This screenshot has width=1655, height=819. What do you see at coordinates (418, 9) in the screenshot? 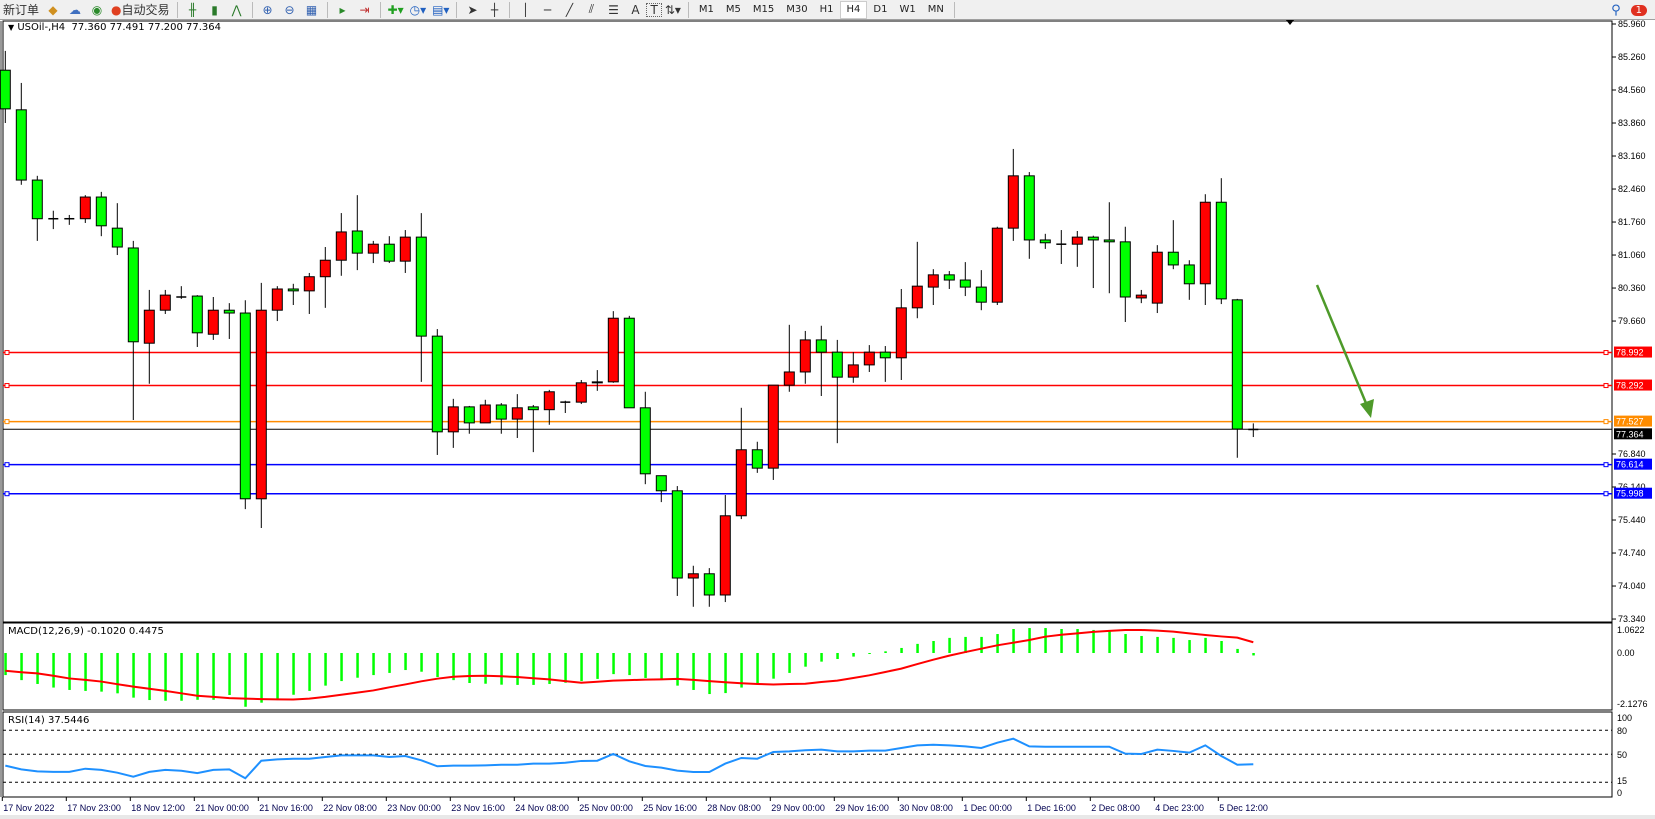
I see `periods-icon: ◷▾` at bounding box center [418, 9].